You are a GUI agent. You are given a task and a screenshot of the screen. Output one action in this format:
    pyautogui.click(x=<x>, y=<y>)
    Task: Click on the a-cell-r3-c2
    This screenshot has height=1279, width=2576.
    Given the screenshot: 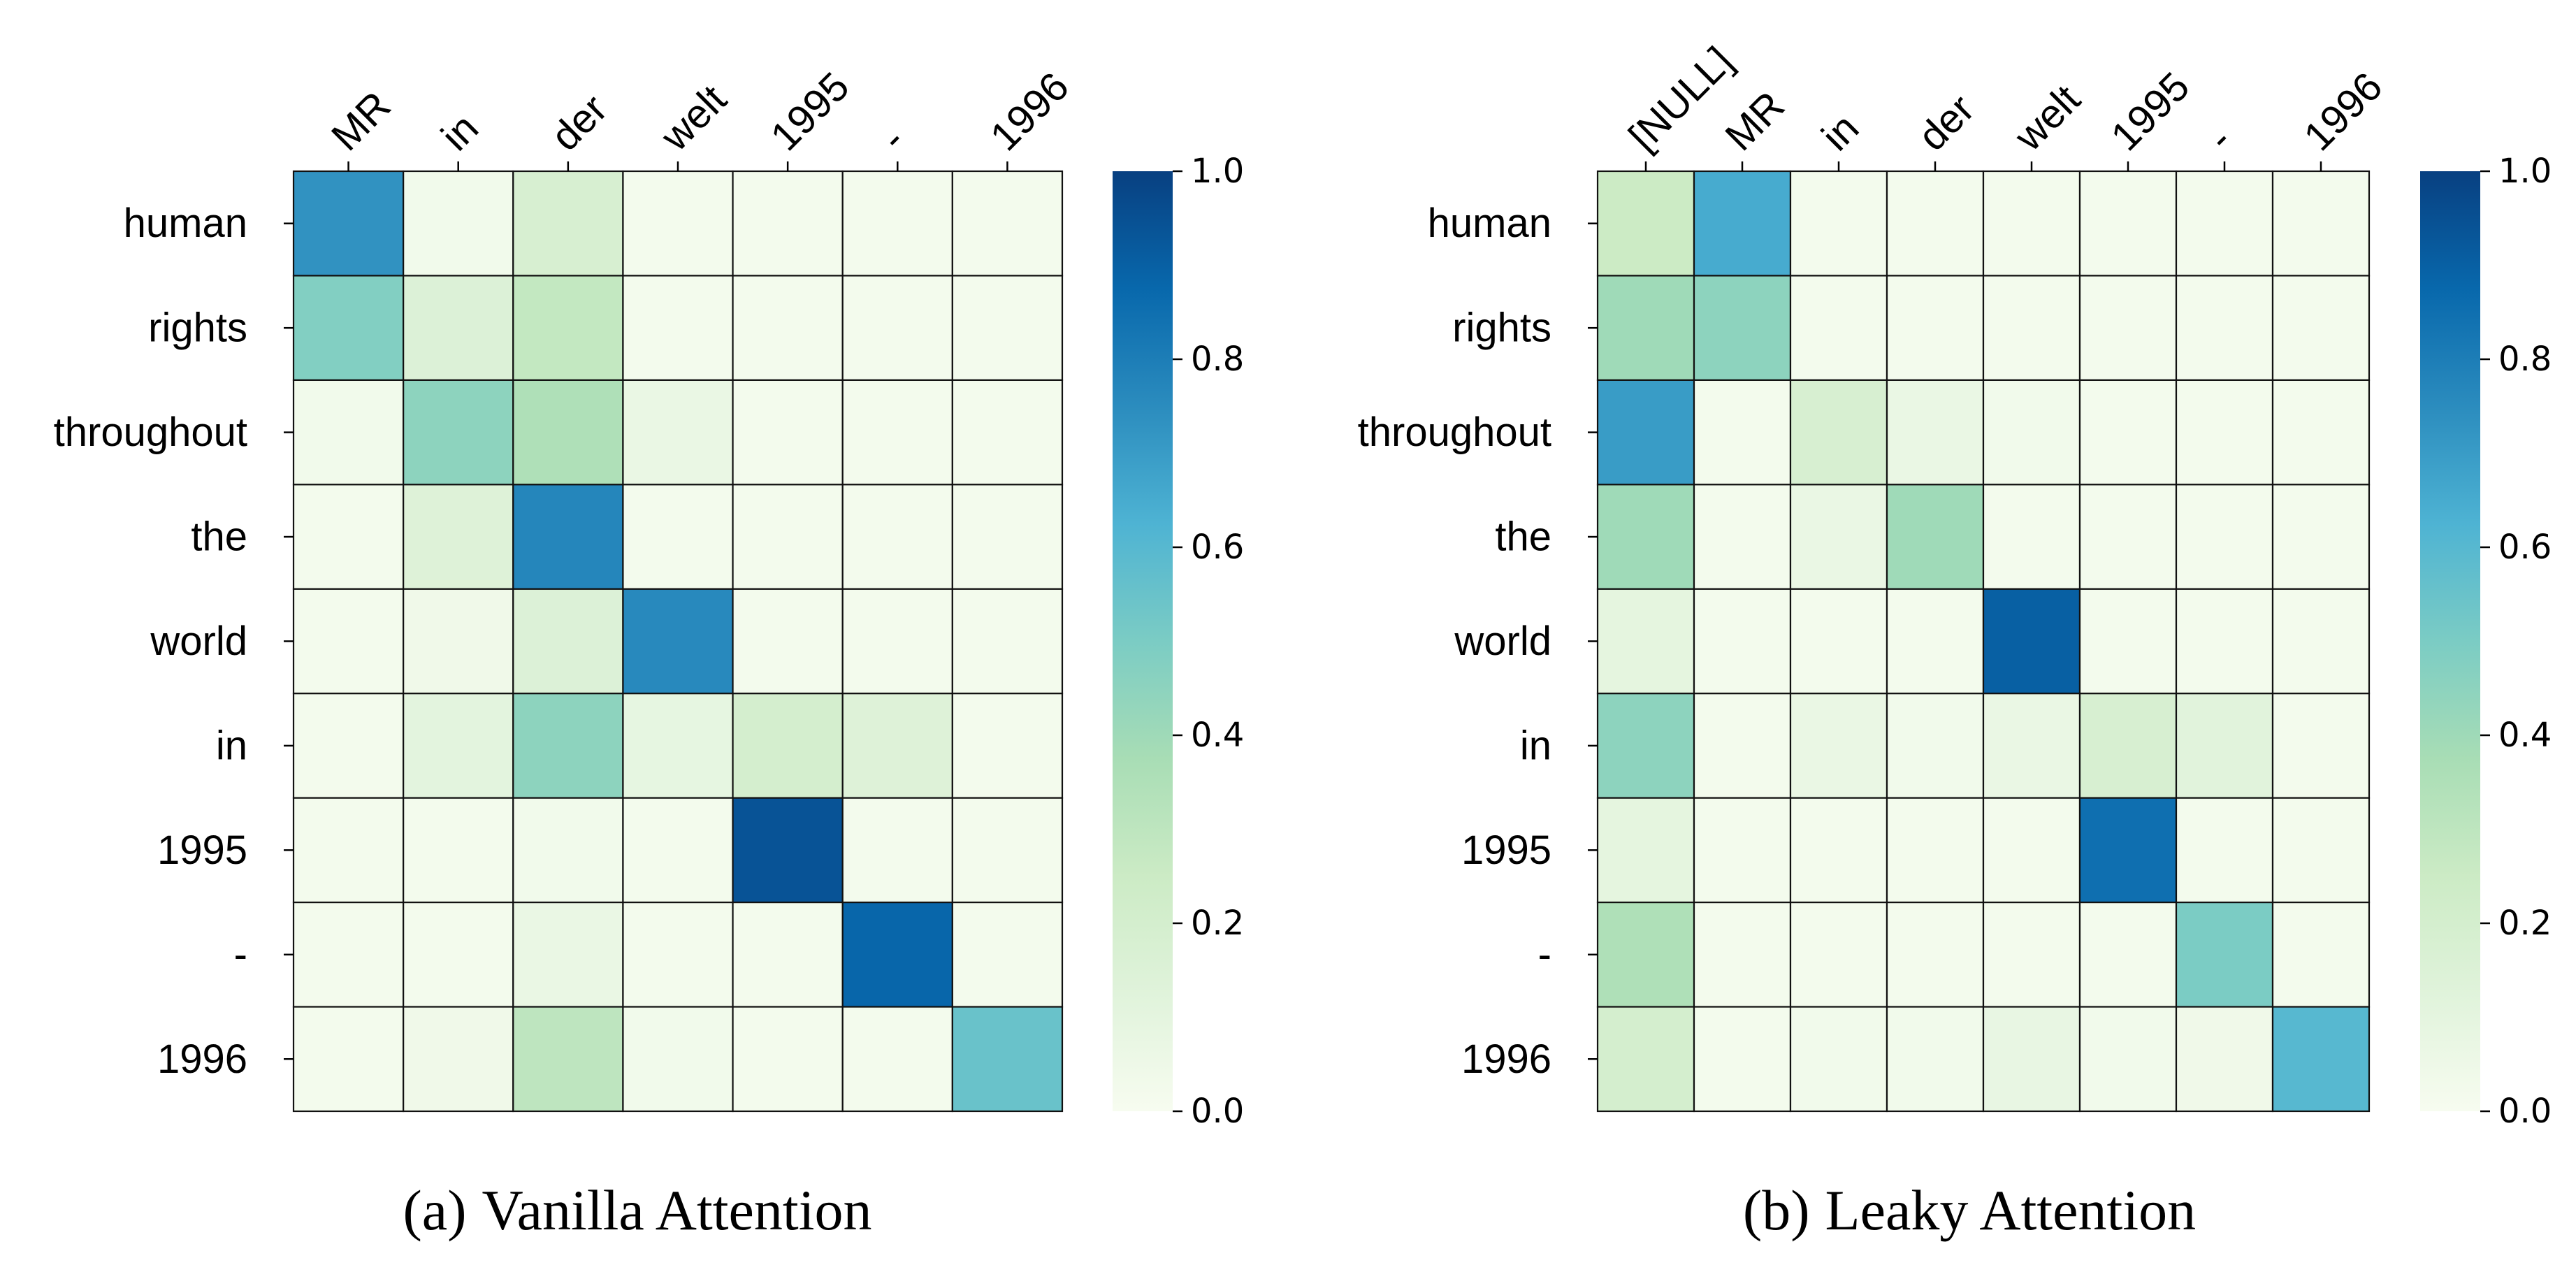 What is the action you would take?
    pyautogui.click(x=568, y=537)
    